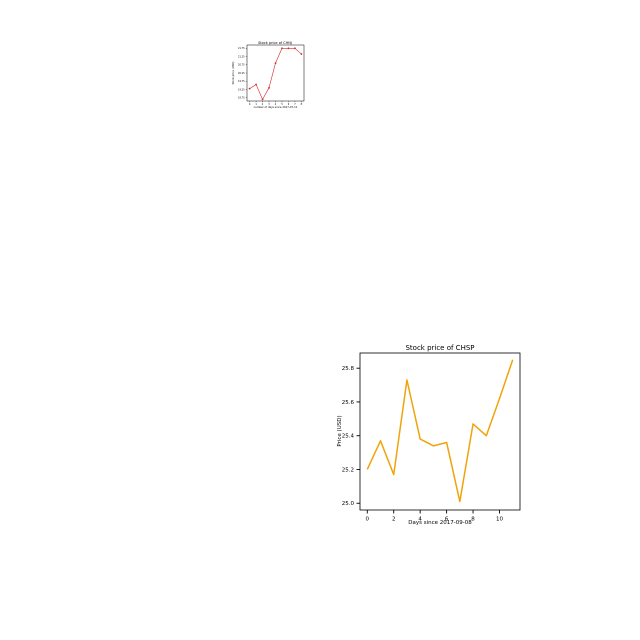 This screenshot has height=640, width=640. I want to click on x-tick-label: 7, so click(295, 104).